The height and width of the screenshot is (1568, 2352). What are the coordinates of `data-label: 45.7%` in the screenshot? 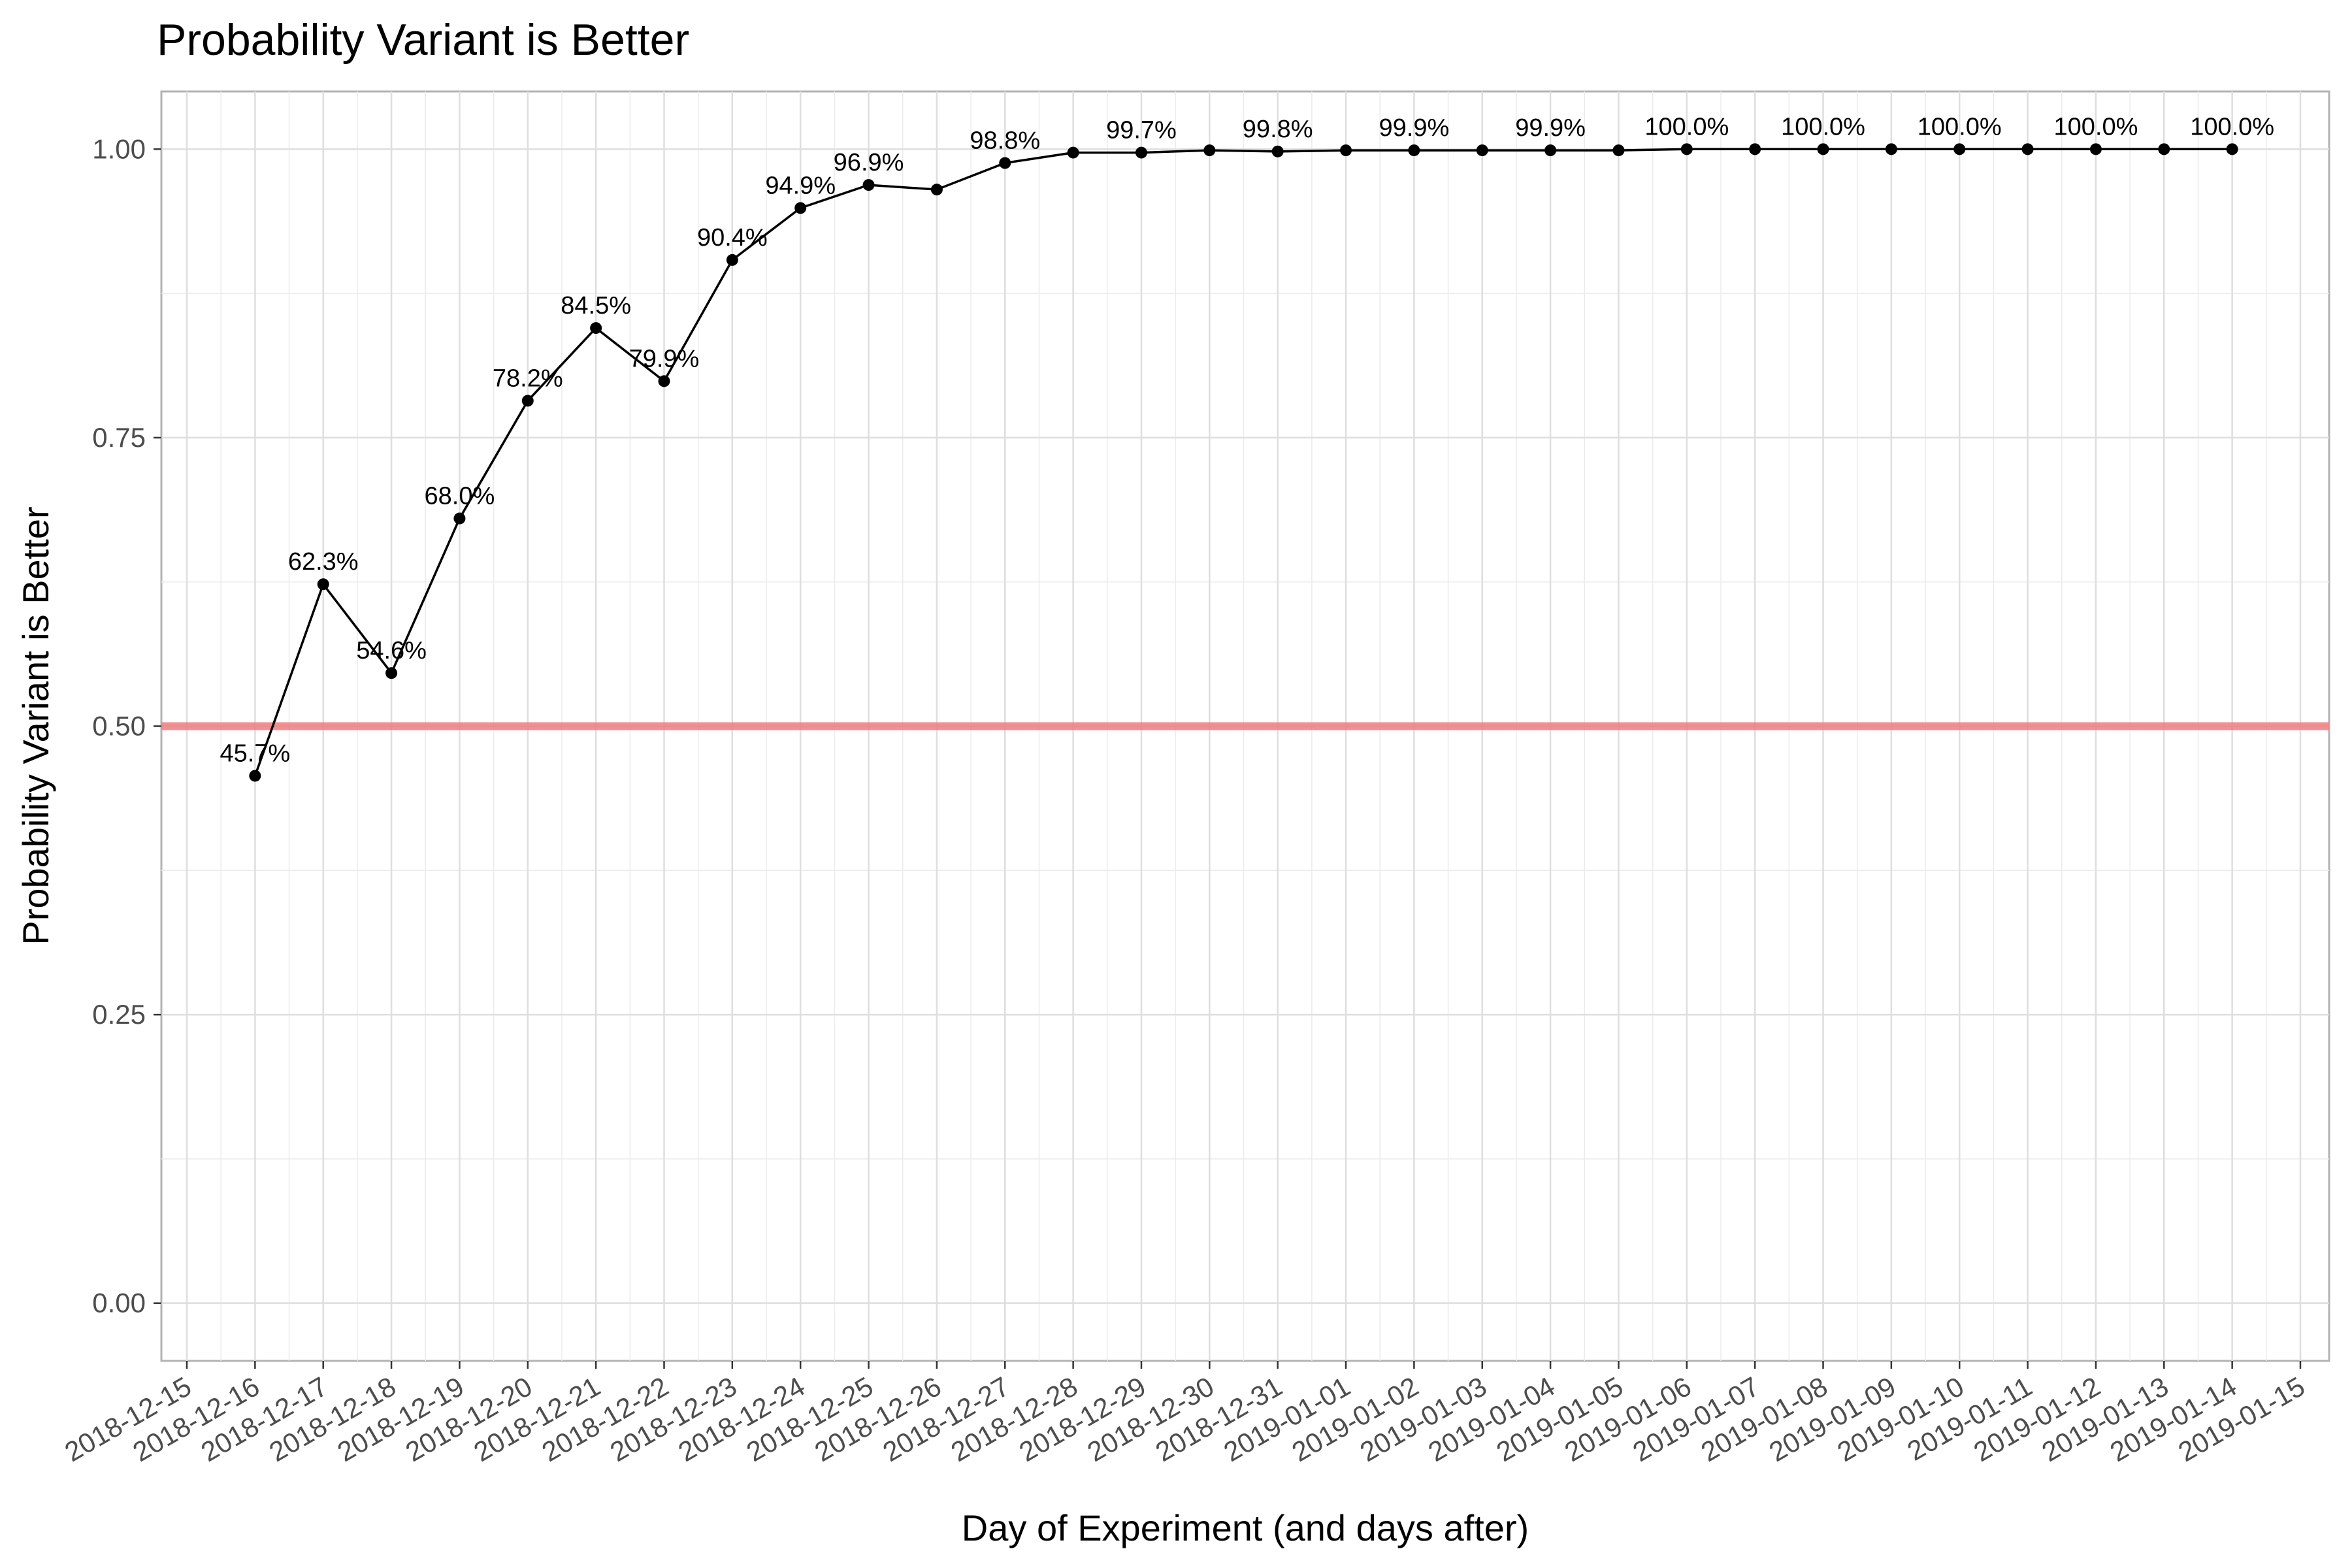 It's located at (255, 753).